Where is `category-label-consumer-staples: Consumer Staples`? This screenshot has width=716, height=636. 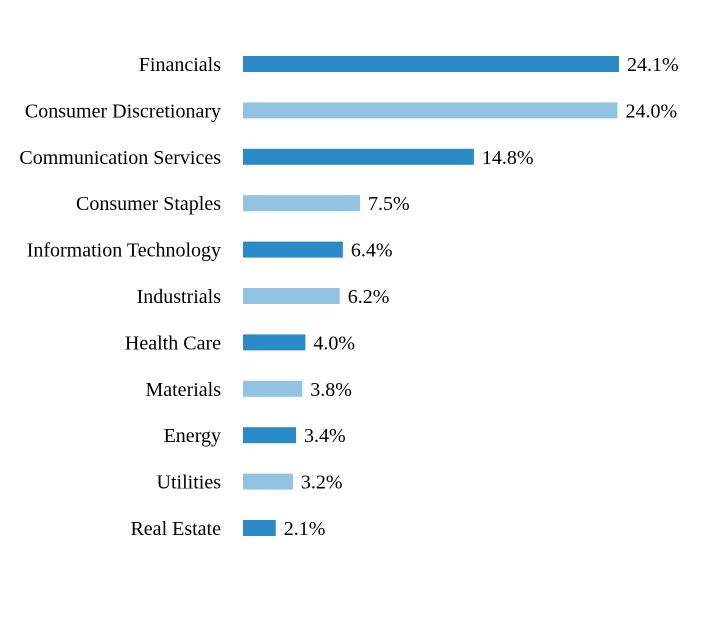 category-label-consumer-staples: Consumer Staples is located at coordinates (148, 204).